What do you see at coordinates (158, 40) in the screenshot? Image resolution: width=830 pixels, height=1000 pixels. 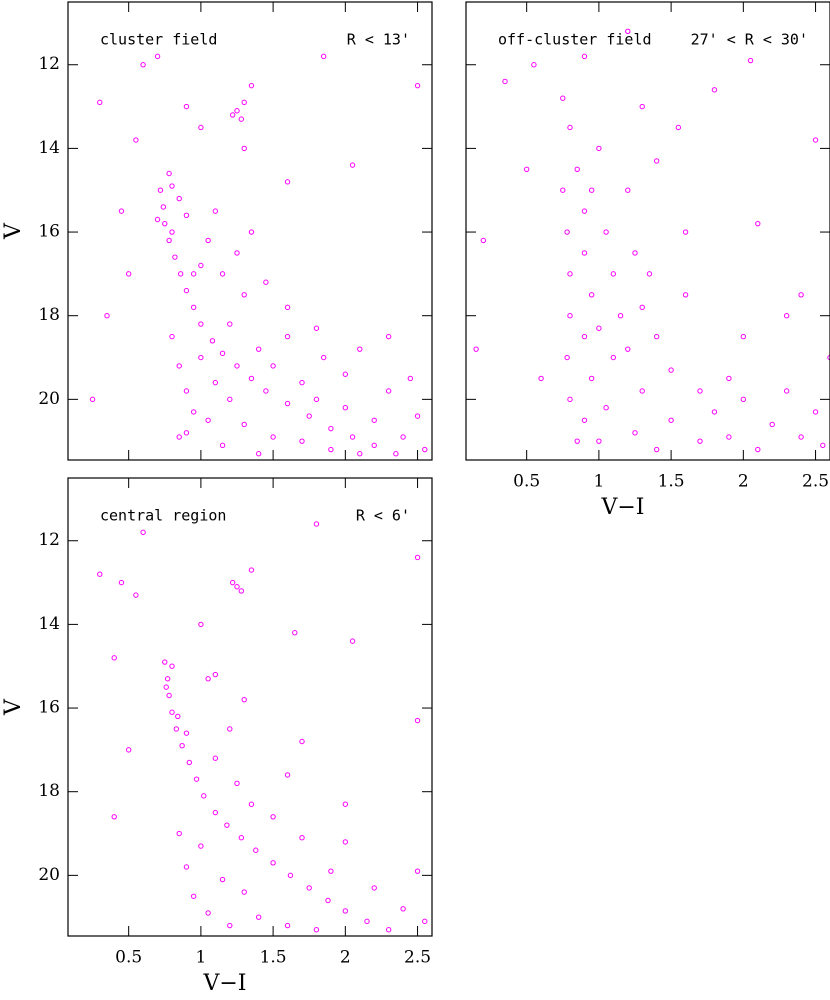 I see `annotation: cluster field` at bounding box center [158, 40].